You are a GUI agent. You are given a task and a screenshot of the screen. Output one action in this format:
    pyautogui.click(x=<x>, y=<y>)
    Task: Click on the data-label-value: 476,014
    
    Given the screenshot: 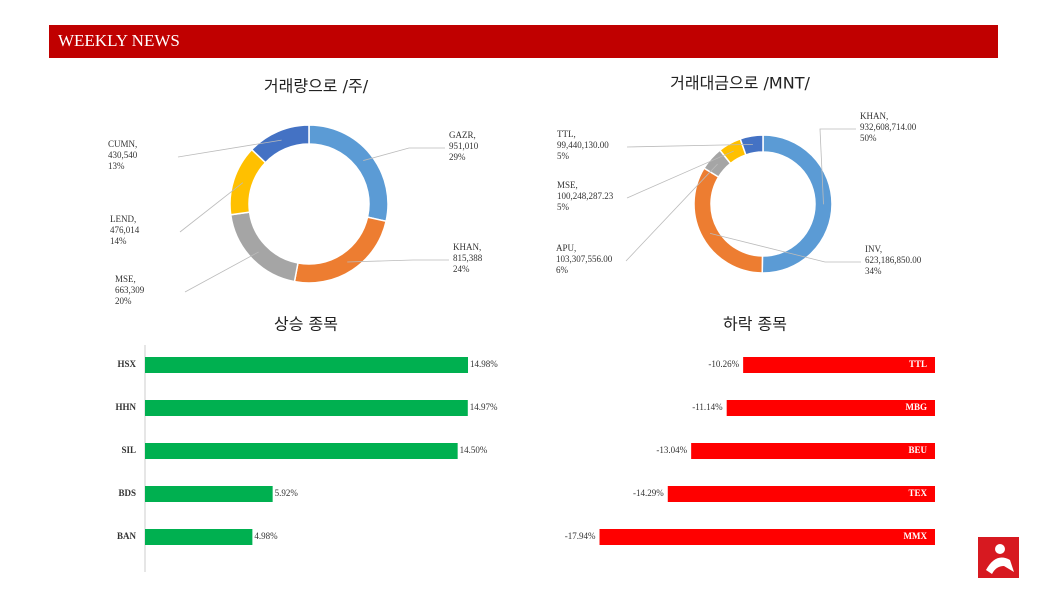 What is the action you would take?
    pyautogui.click(x=125, y=230)
    